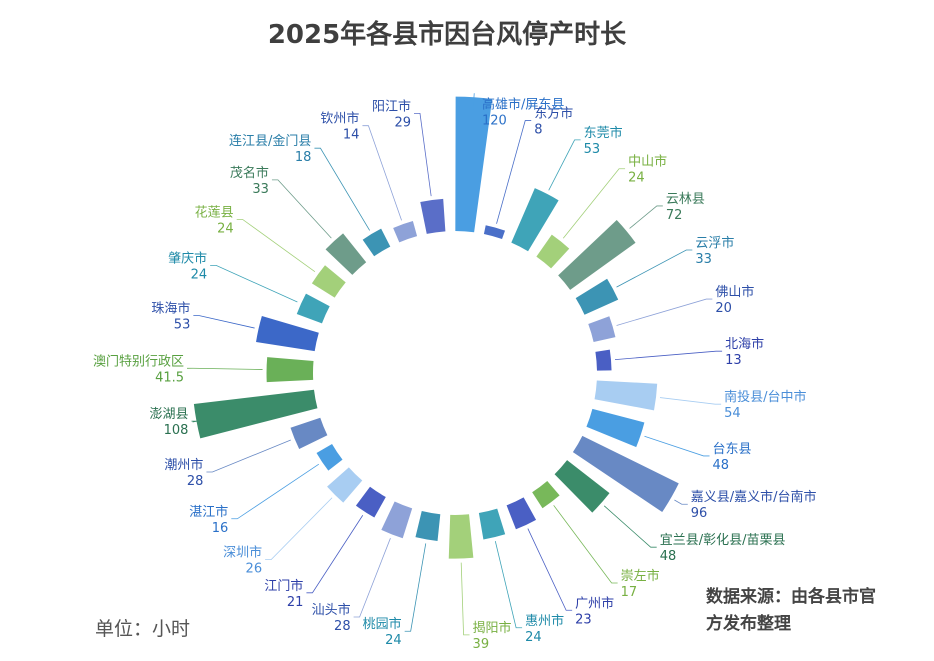 The width and height of the screenshot is (934, 661). What do you see at coordinates (636, 178) in the screenshot?
I see `value-label-2: 24` at bounding box center [636, 178].